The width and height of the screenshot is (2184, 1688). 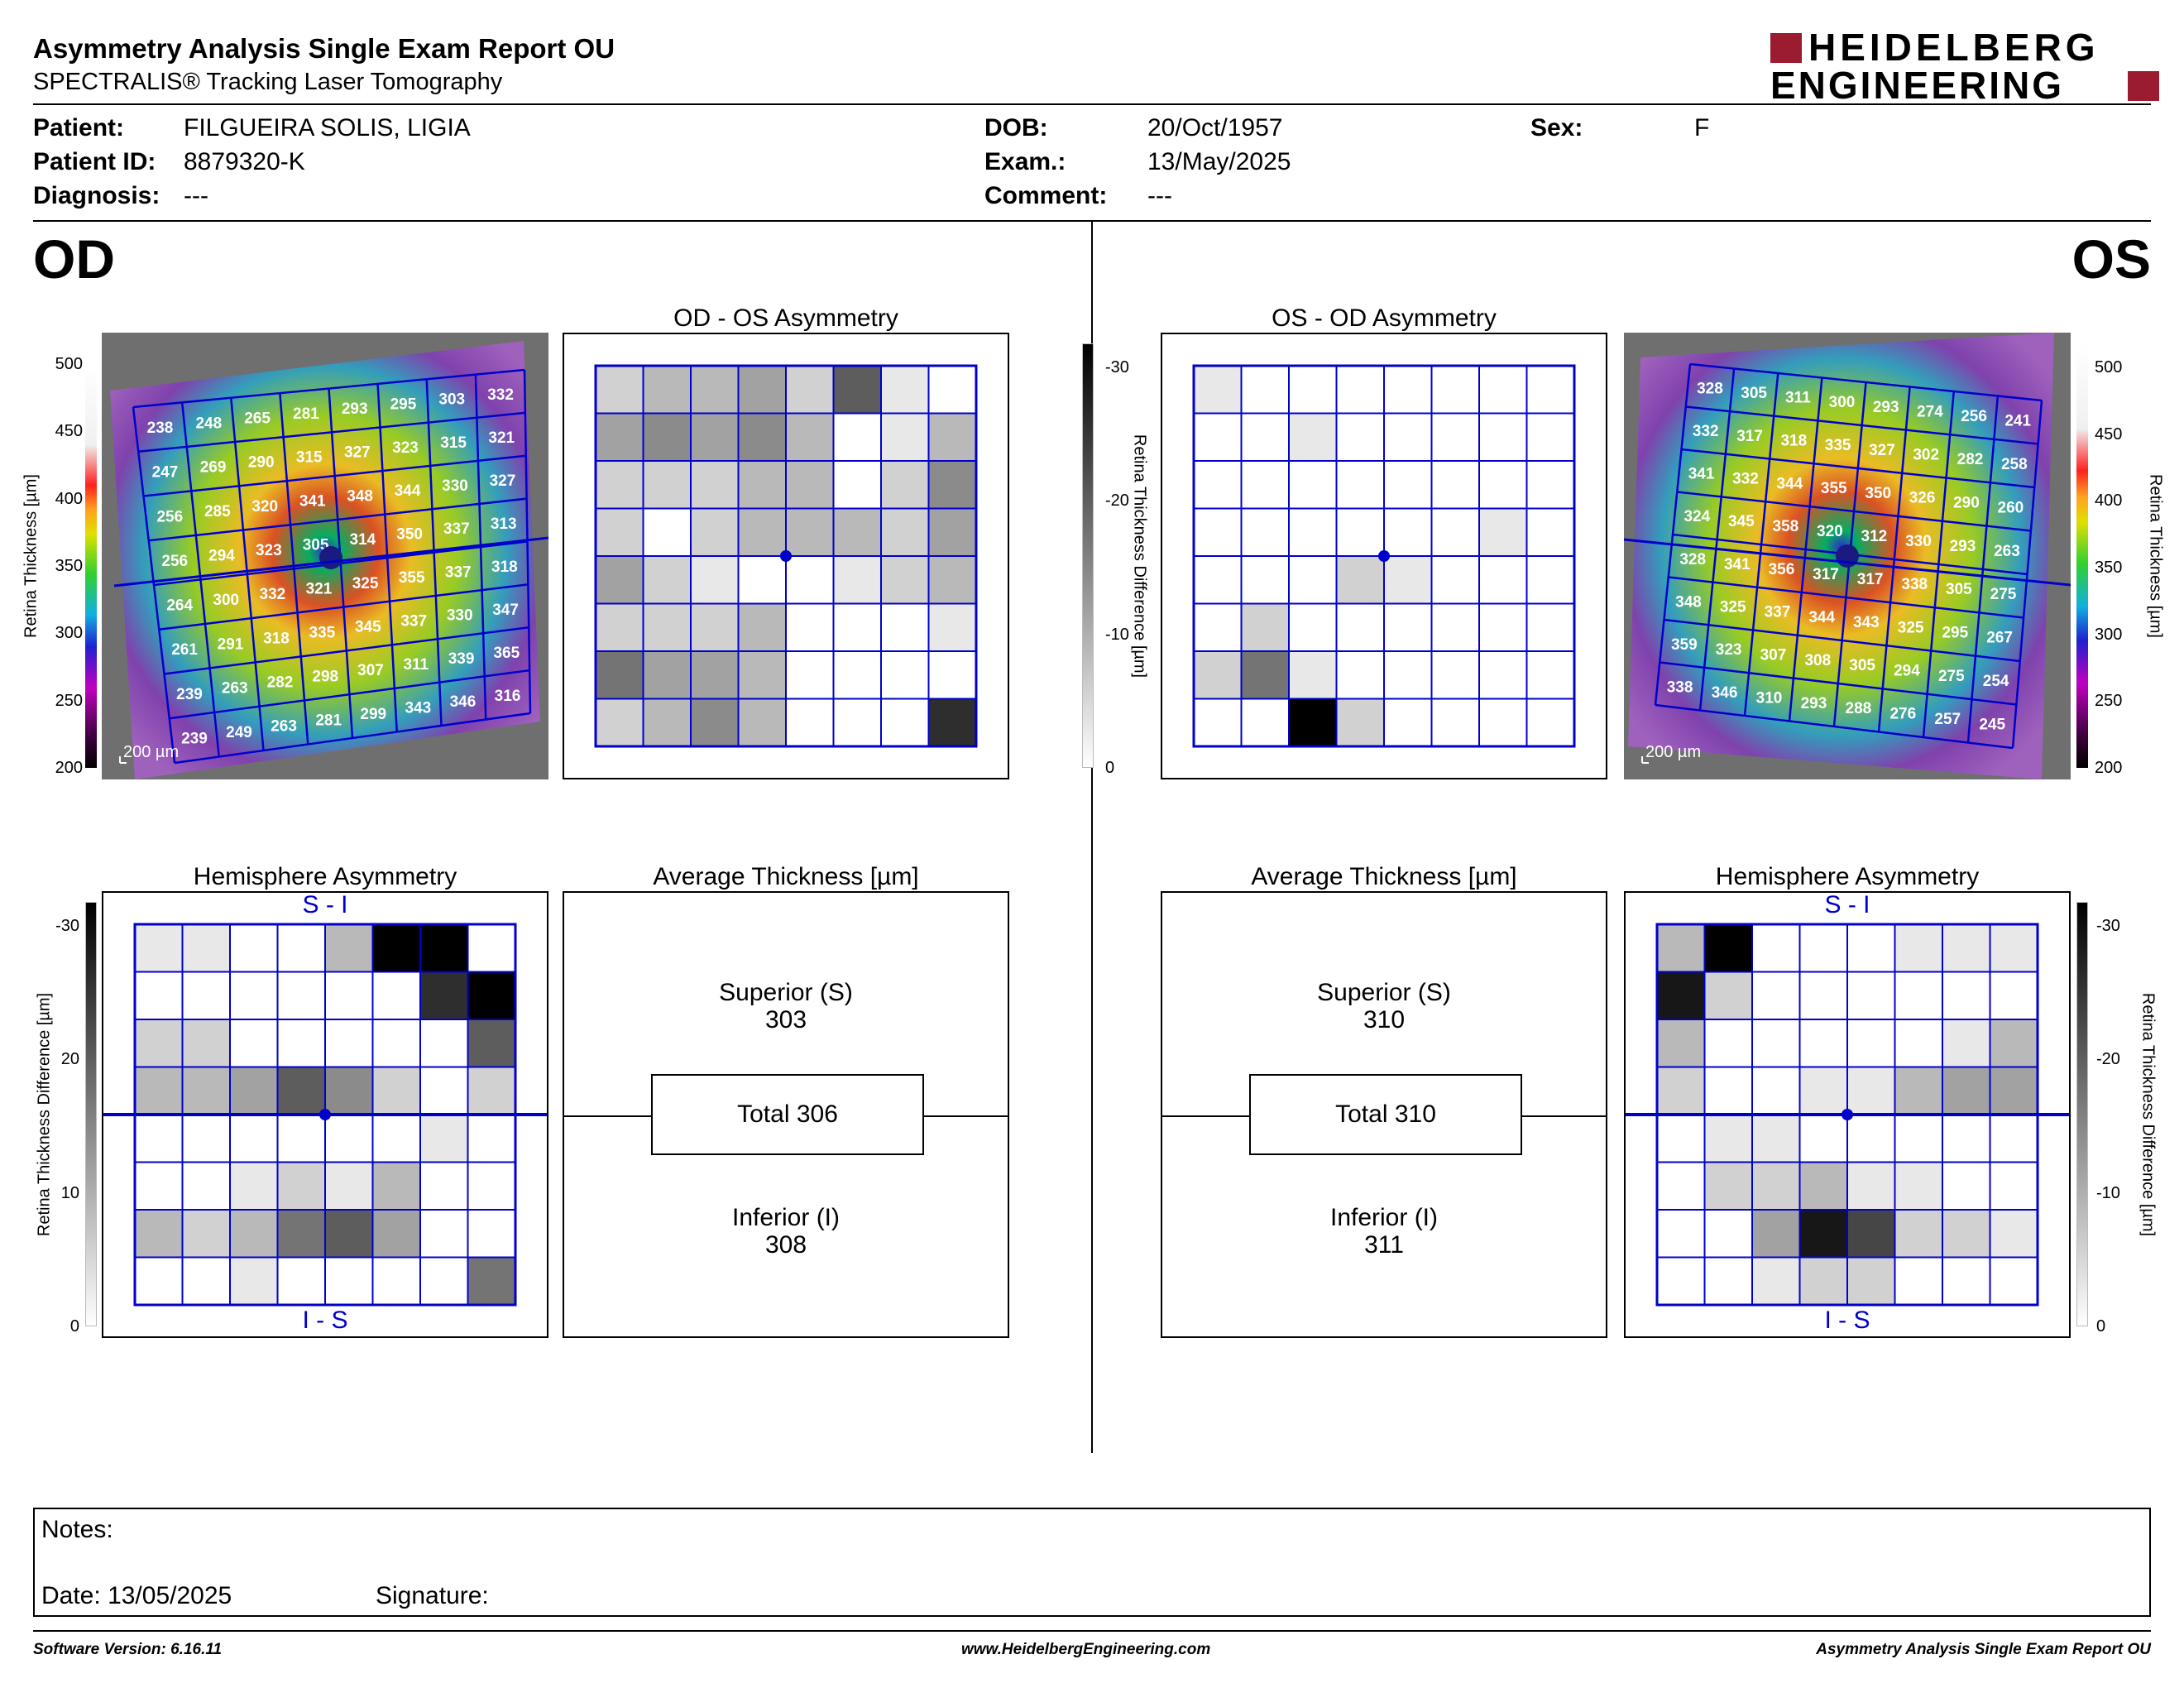 What do you see at coordinates (1680, 687) in the screenshot?
I see `os-thick-value-r8-c1: 338` at bounding box center [1680, 687].